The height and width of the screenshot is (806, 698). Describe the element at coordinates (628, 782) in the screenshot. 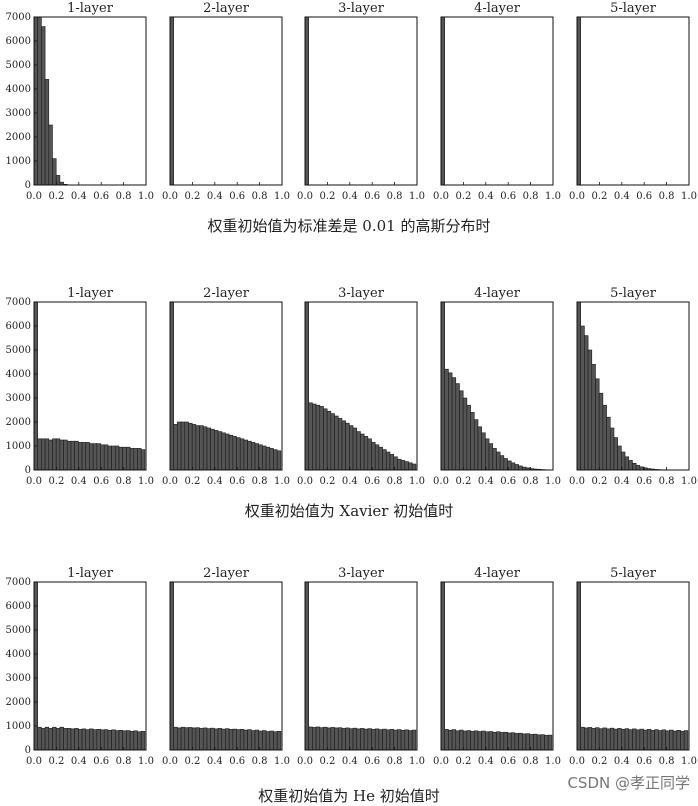

I see `csdn-watermark: CSDN @孝正同学` at that location.